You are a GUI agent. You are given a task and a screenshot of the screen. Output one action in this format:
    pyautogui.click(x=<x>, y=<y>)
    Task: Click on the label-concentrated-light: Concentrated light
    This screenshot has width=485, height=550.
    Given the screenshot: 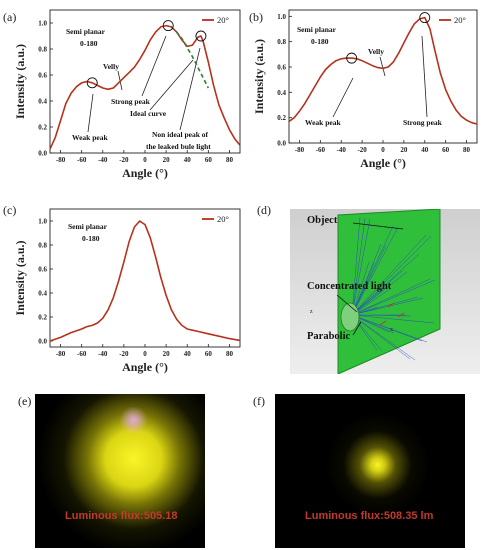 What is the action you would take?
    pyautogui.click(x=349, y=286)
    